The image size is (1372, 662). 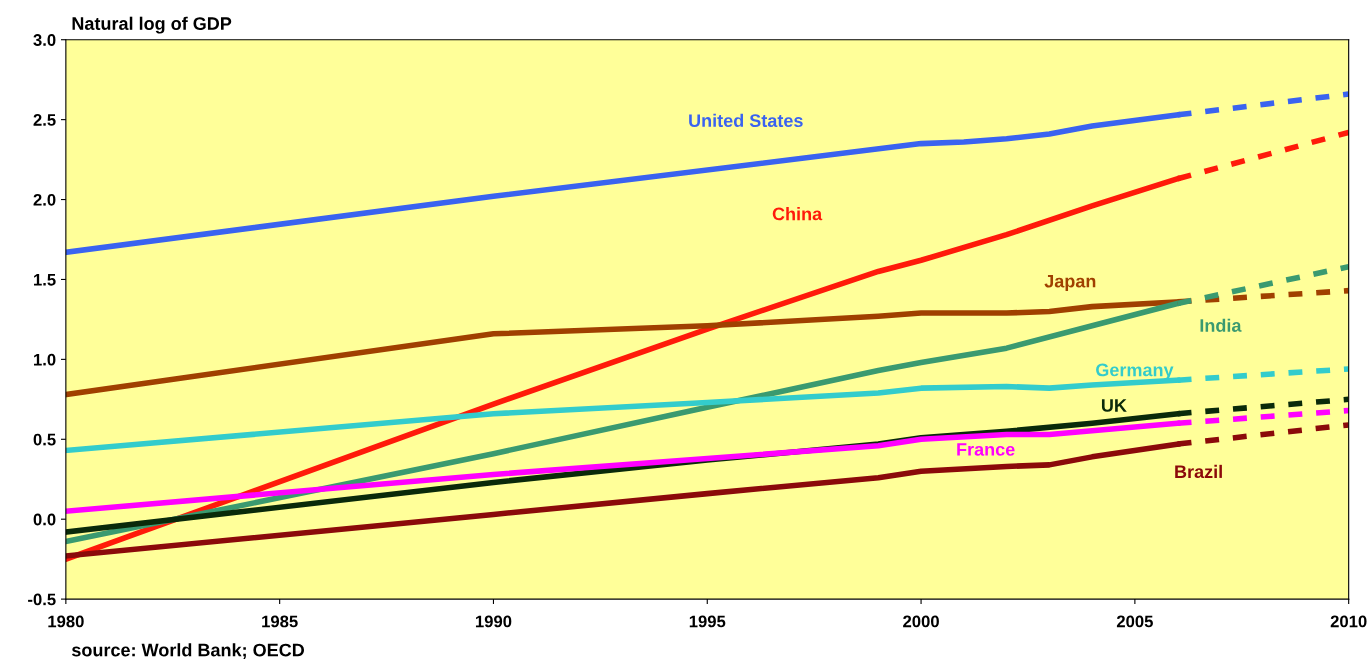 What do you see at coordinates (280, 621) in the screenshot?
I see `x-tick-label: 1985` at bounding box center [280, 621].